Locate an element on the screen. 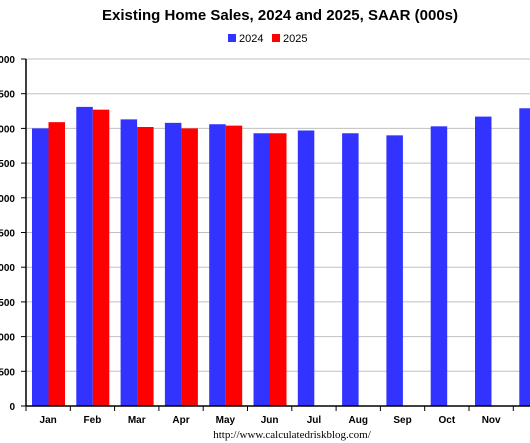 Image resolution: width=530 pixels, height=443 pixels. bar-2024-Jan is located at coordinates (40, 267).